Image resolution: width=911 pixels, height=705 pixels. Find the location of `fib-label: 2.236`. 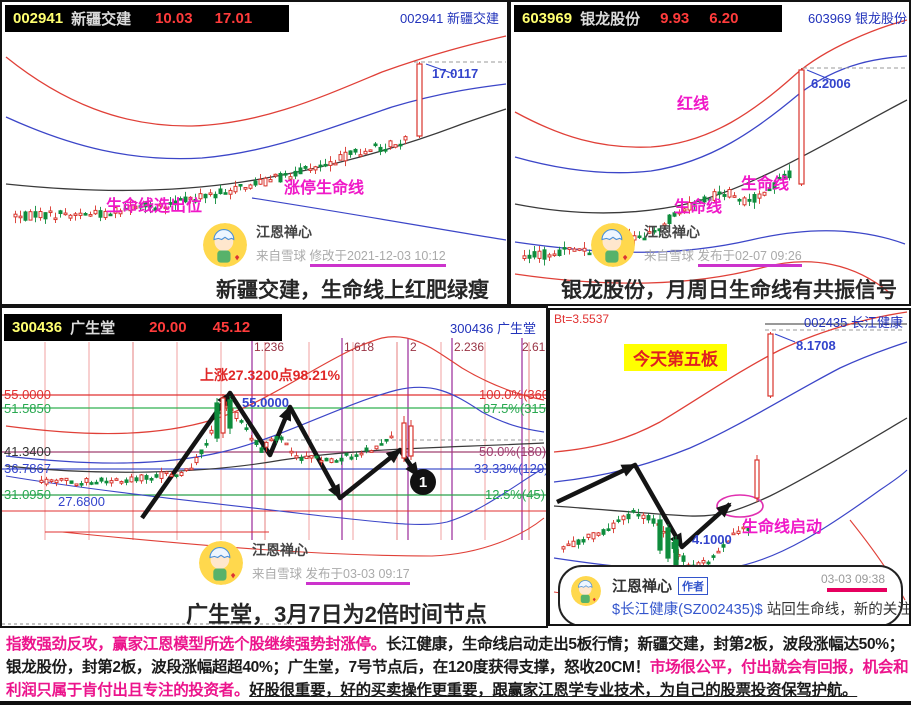

fib-label: 2.236 is located at coordinates (469, 347).